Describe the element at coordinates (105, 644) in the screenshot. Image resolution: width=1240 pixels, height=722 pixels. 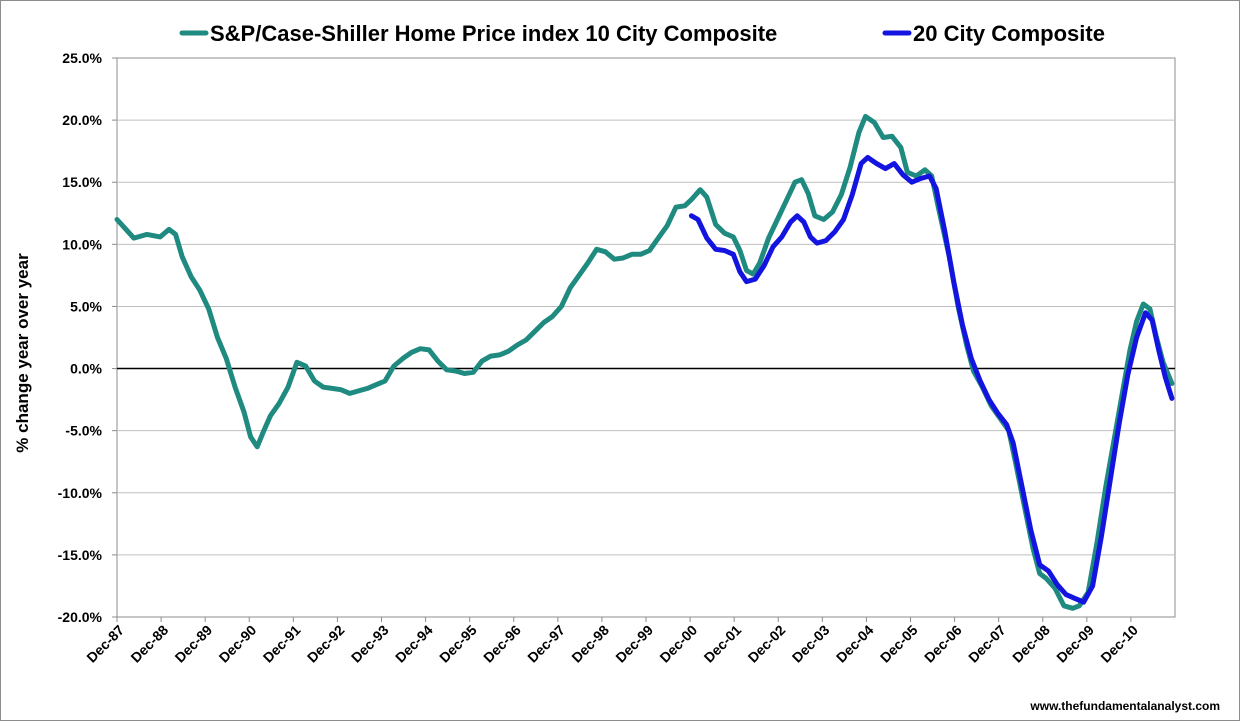
I see `x-tick-label: Dec-87` at that location.